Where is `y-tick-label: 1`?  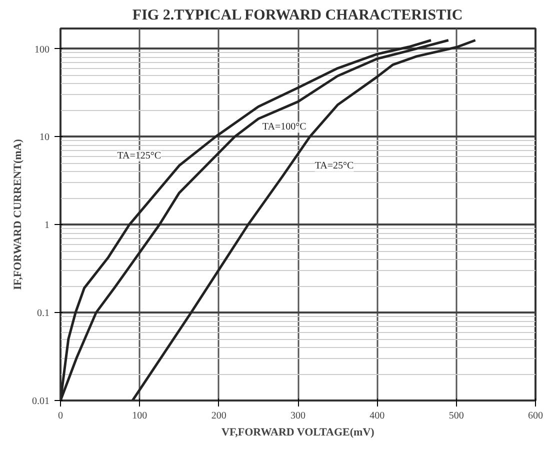 y-tick-label: 1 is located at coordinates (47, 226).